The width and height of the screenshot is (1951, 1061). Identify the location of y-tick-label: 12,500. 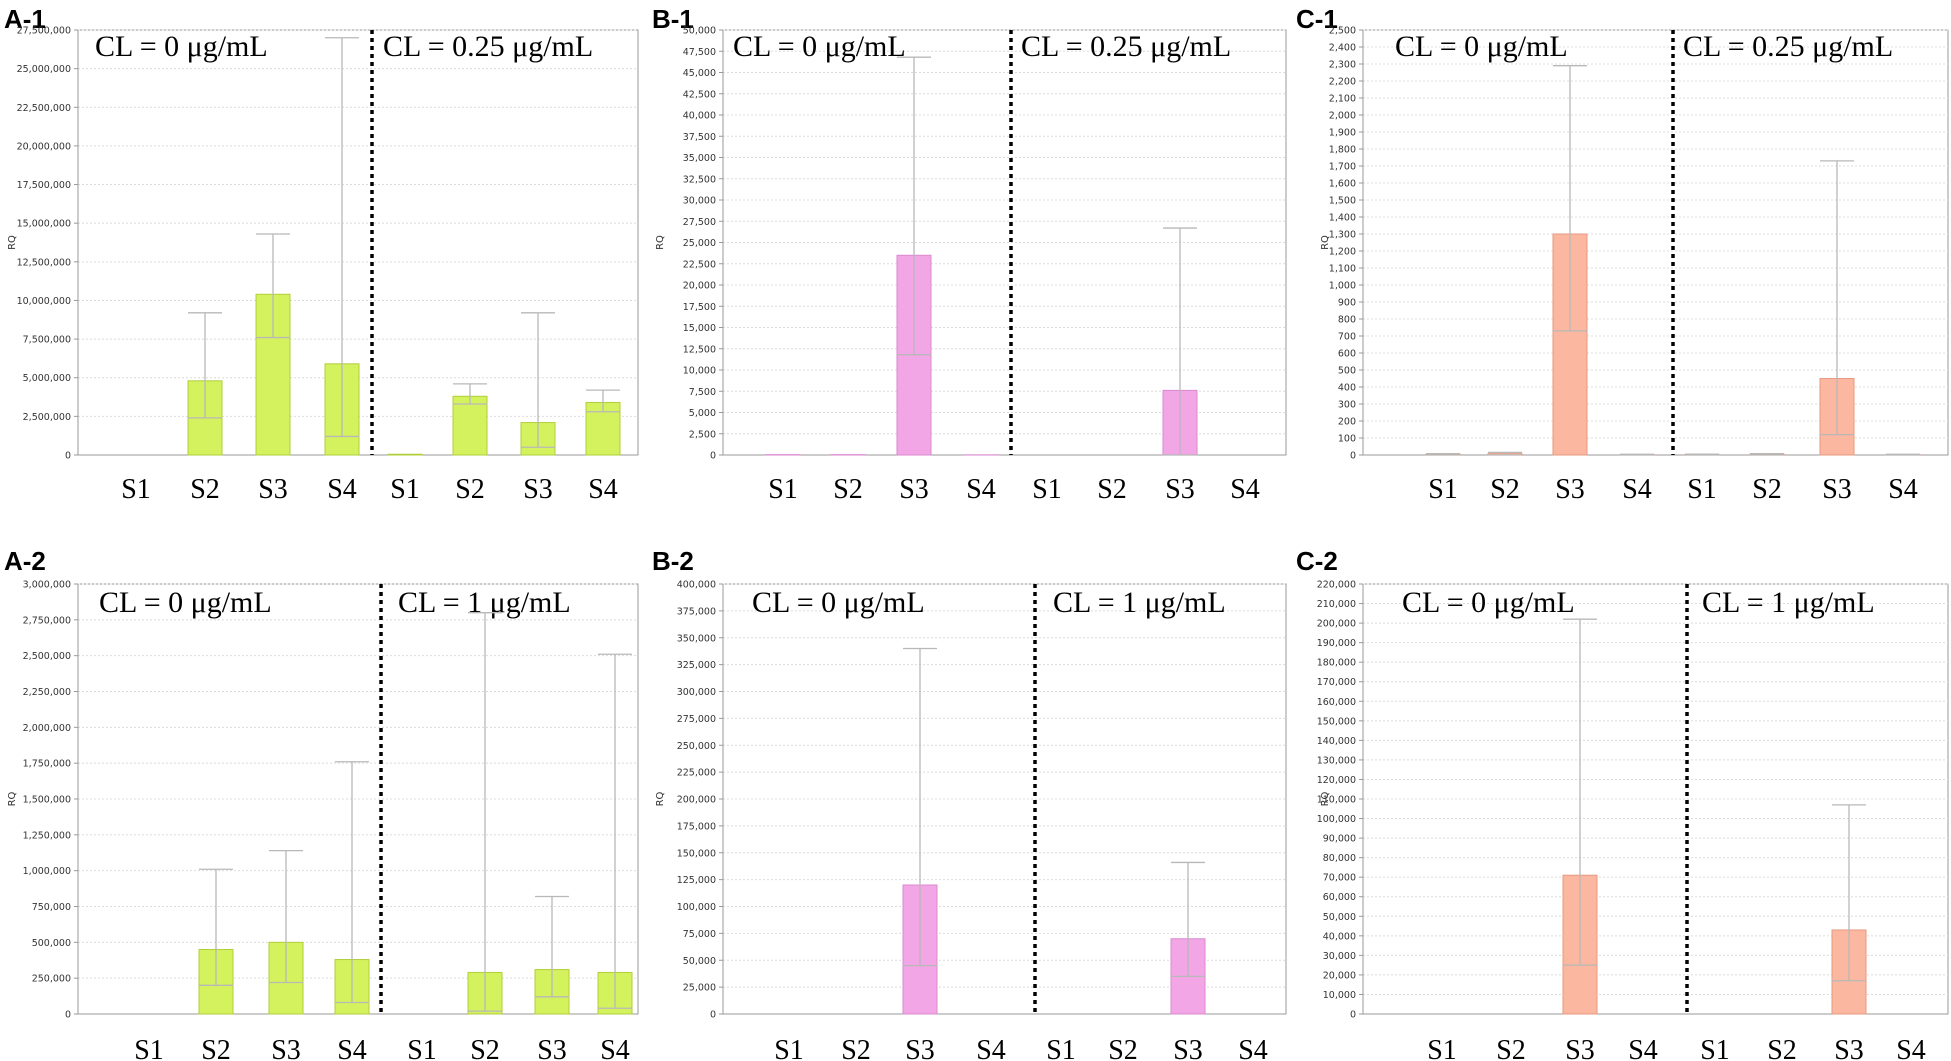
(699, 349).